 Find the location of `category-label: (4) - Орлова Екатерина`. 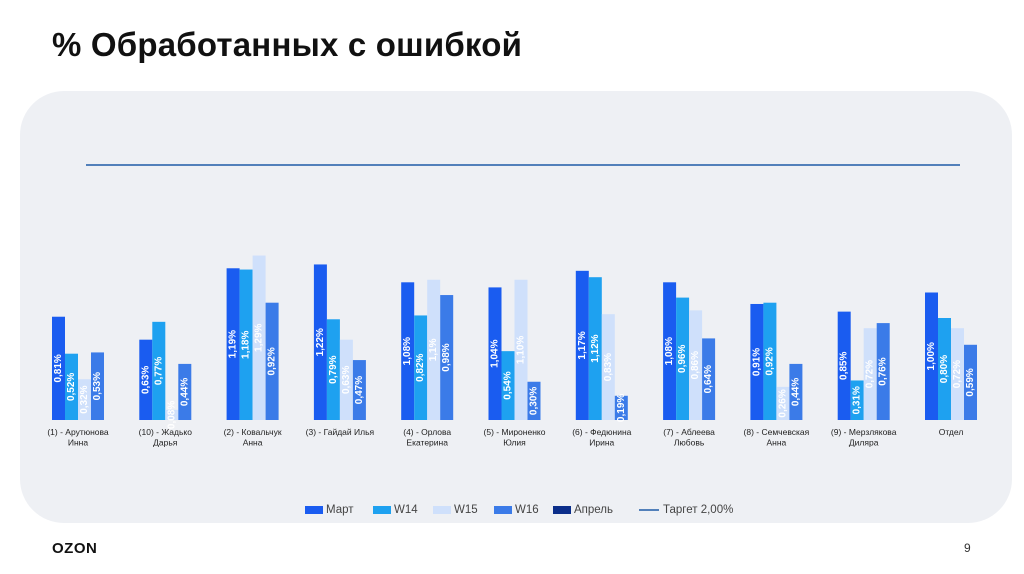

category-label: (4) - Орлова Екатерина is located at coordinates (427, 437).